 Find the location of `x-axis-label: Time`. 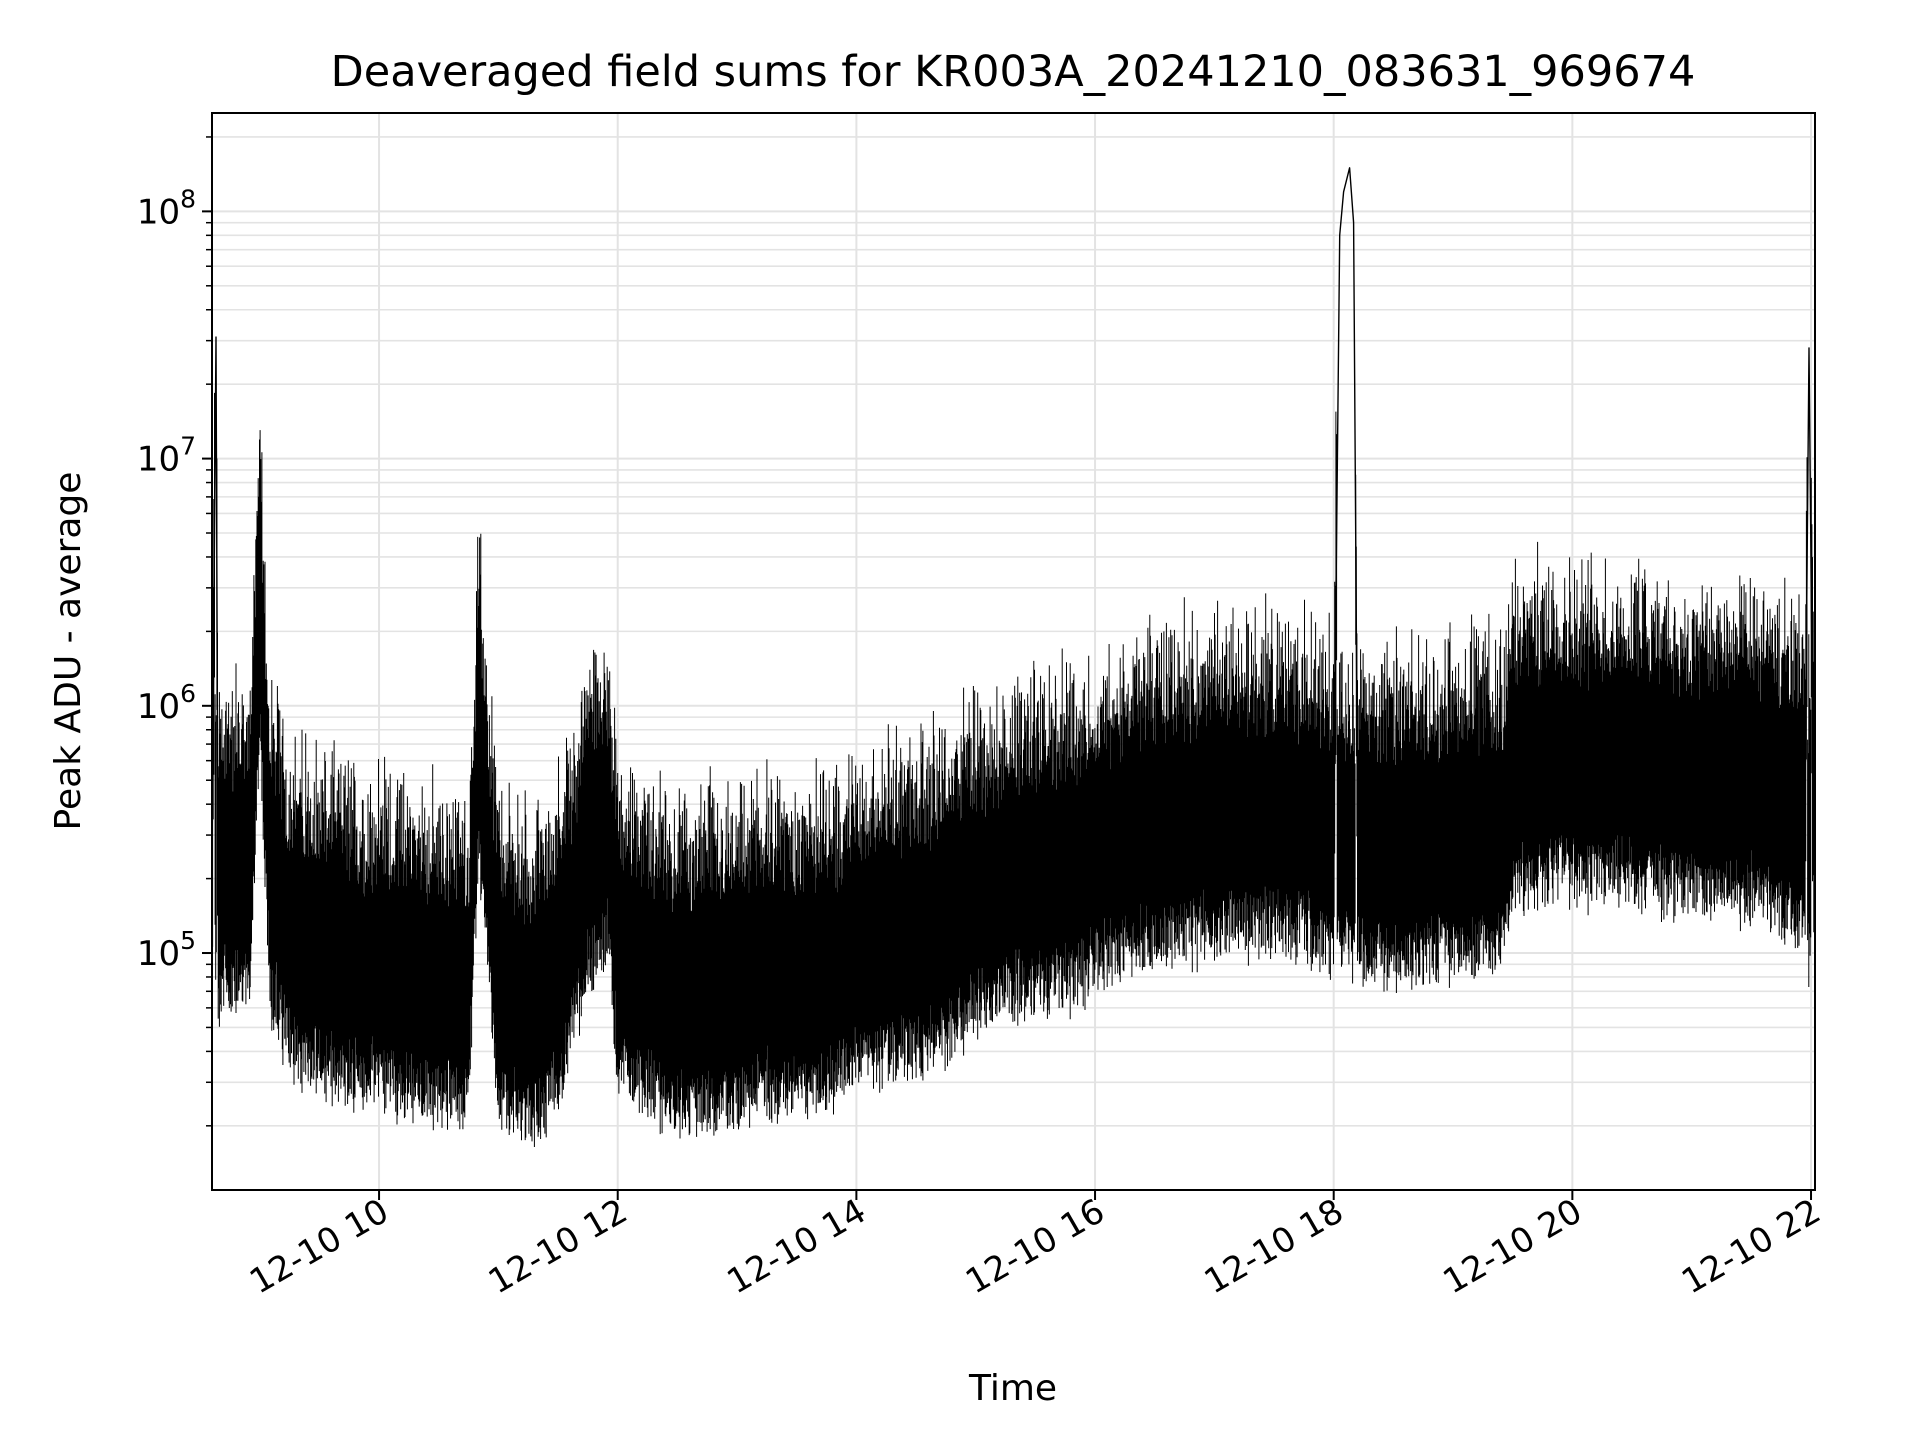

x-axis-label: Time is located at coordinates (1012, 1388).